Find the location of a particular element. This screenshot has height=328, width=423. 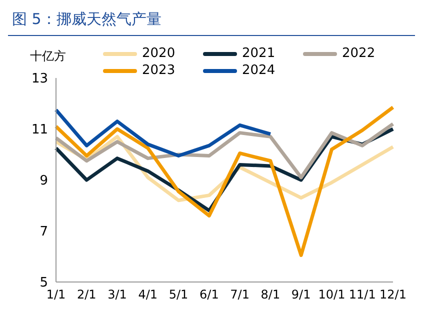

x-tick-label: 9/1 is located at coordinates (301, 295).